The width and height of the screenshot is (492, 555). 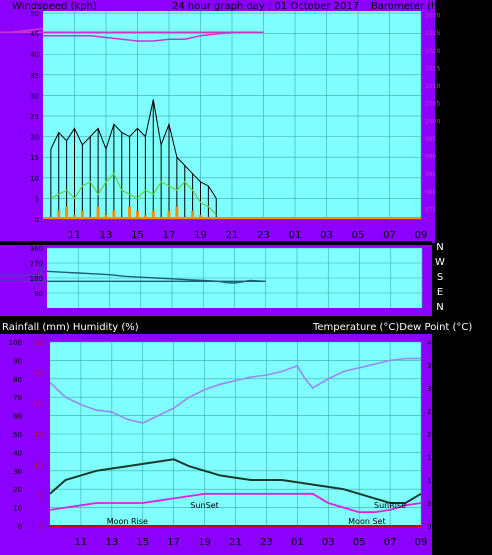 What do you see at coordinates (133, 149) in the screenshot?
I see `wind-gust-line` at bounding box center [133, 149].